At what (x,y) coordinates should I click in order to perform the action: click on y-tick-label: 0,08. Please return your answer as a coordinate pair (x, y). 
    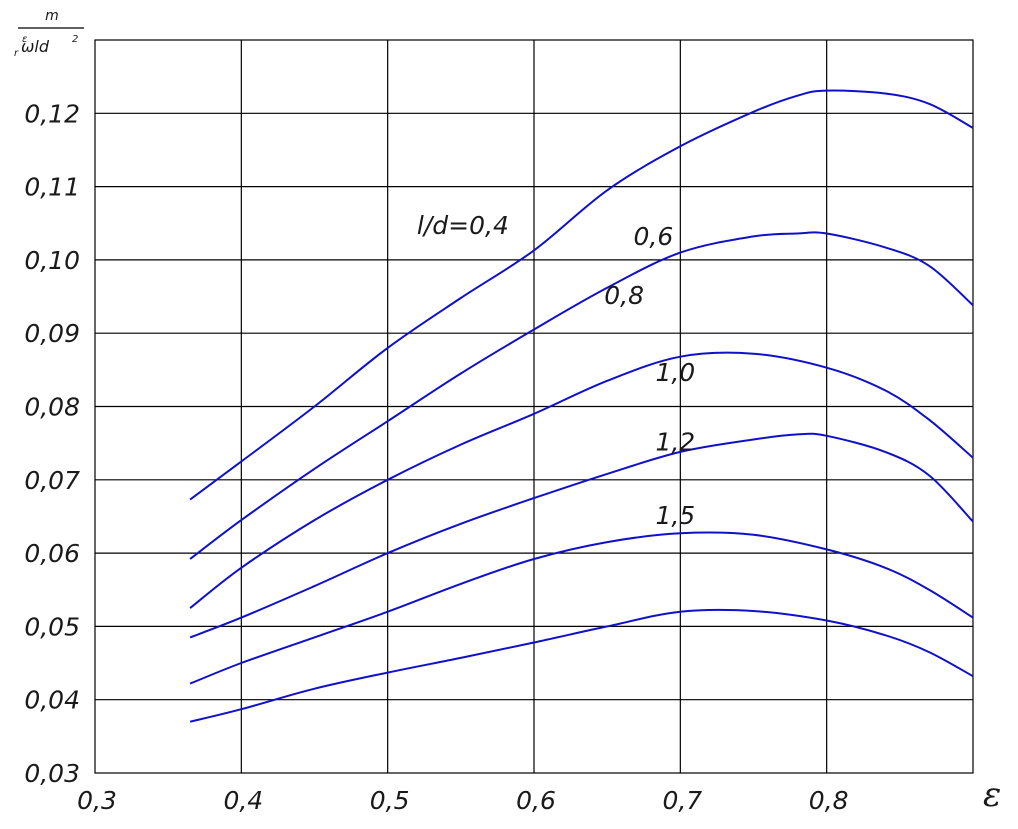
    Looking at the image, I should click on (52, 407).